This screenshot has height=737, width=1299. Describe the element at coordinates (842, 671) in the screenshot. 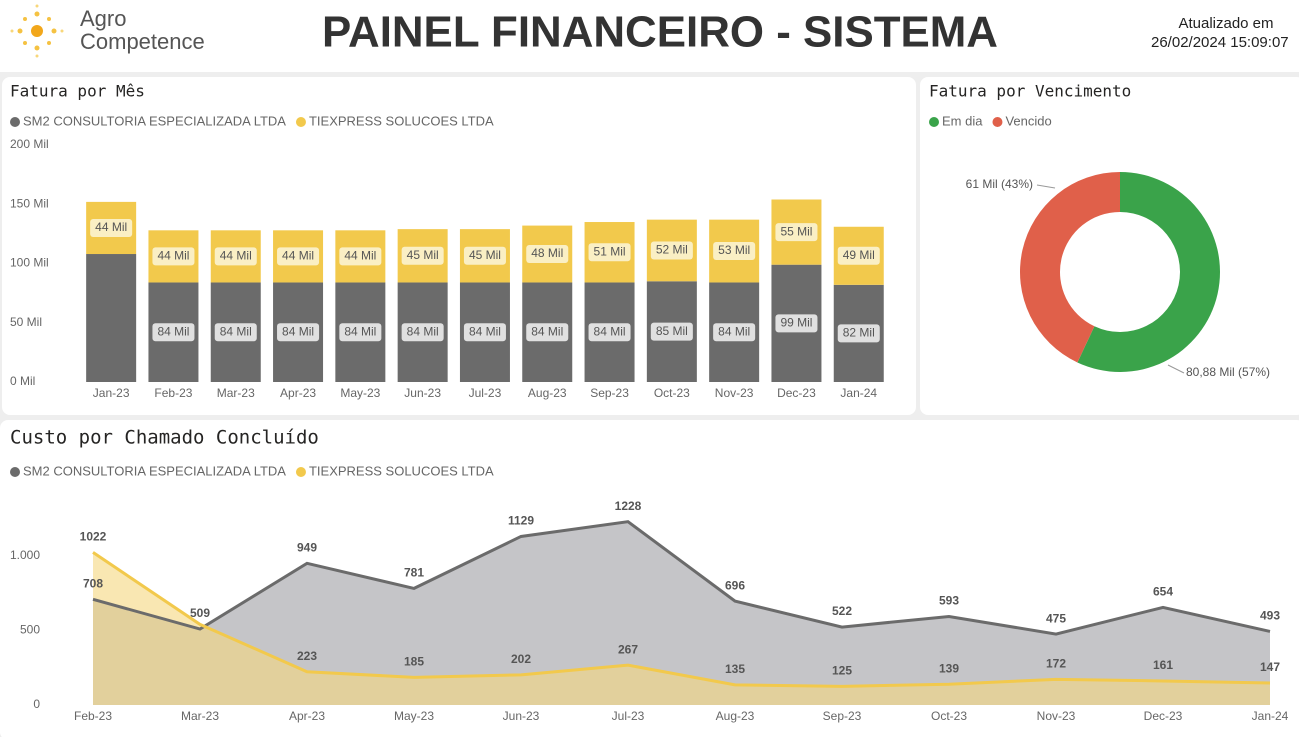

I see `data-label: 125` at that location.